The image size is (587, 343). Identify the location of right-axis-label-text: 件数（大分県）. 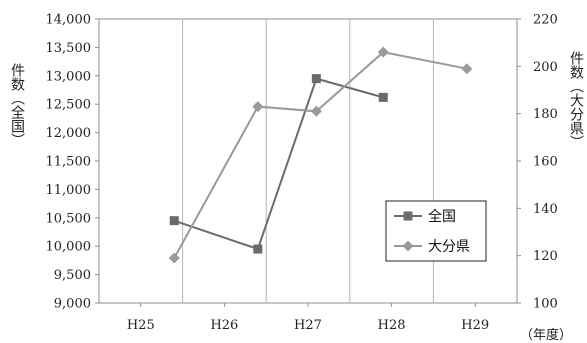
(576, 100).